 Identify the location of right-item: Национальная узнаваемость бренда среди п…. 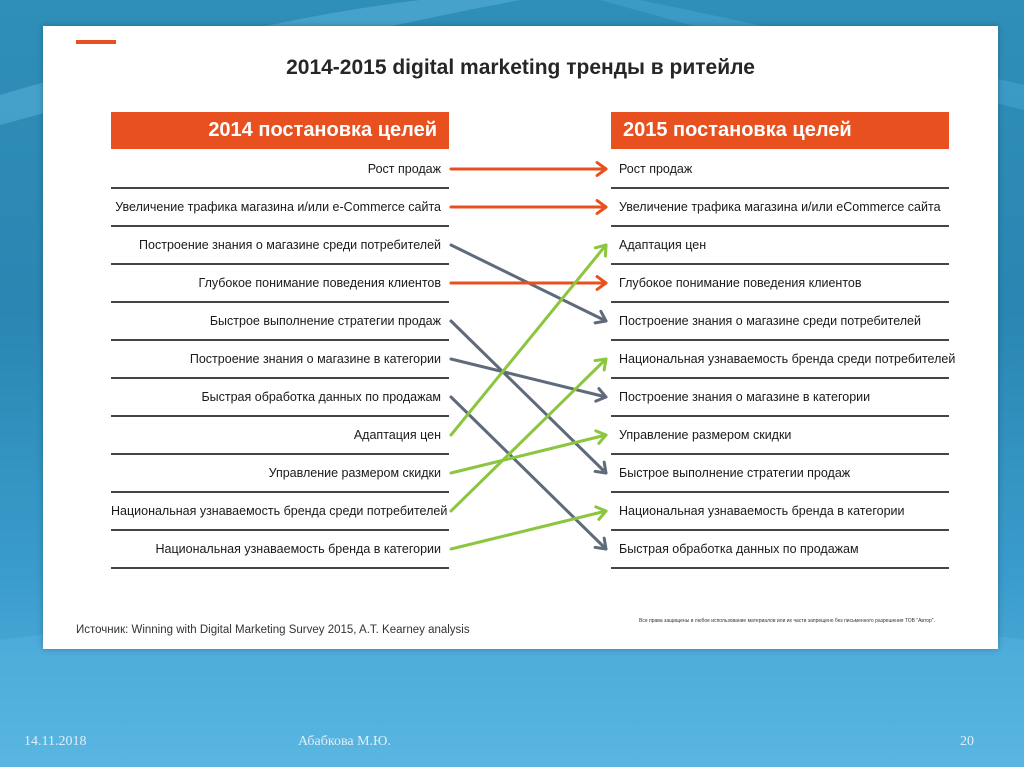
(783, 360).